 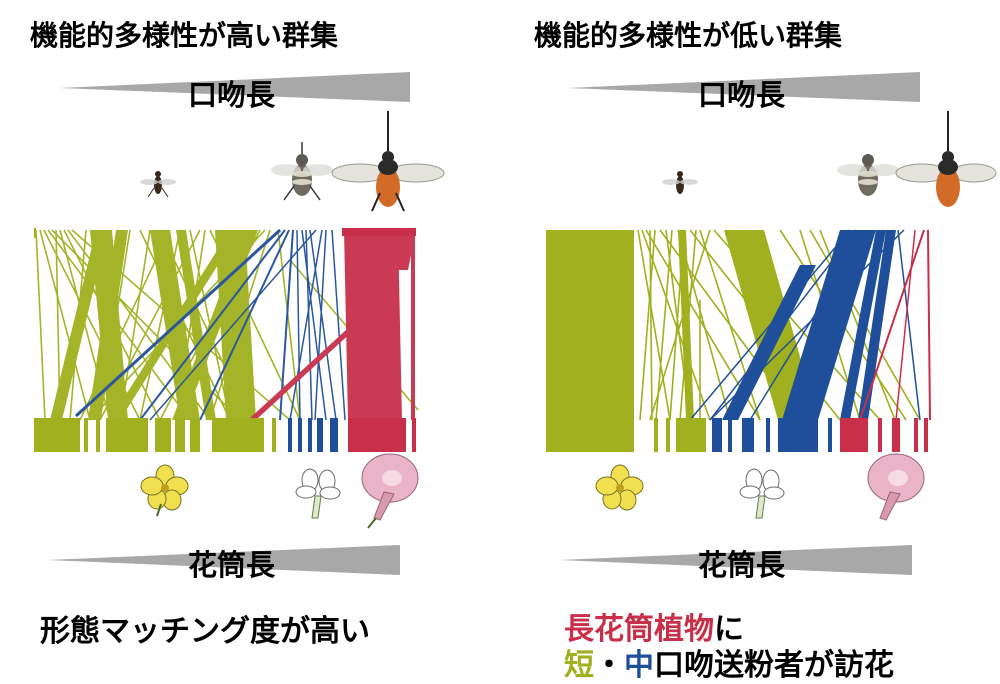 I want to click on right-interaction-links, so click(x=738, y=340).